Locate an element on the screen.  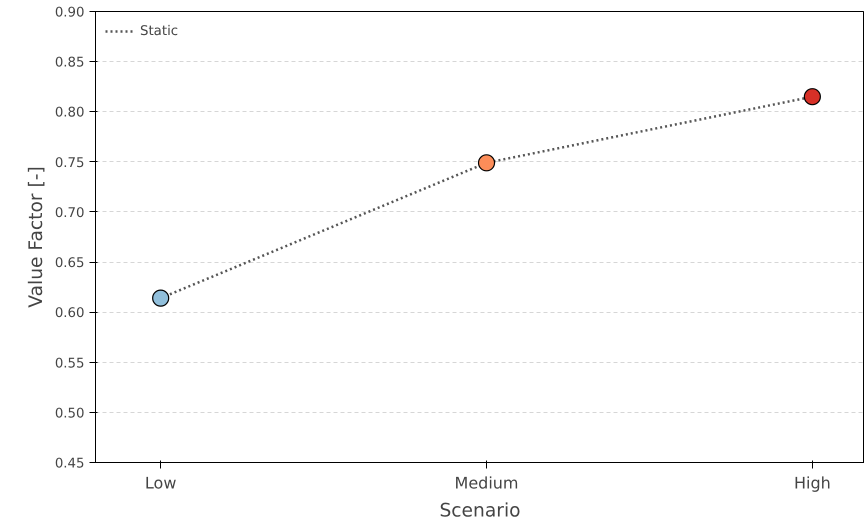
x-tick-label: Low is located at coordinates (160, 483).